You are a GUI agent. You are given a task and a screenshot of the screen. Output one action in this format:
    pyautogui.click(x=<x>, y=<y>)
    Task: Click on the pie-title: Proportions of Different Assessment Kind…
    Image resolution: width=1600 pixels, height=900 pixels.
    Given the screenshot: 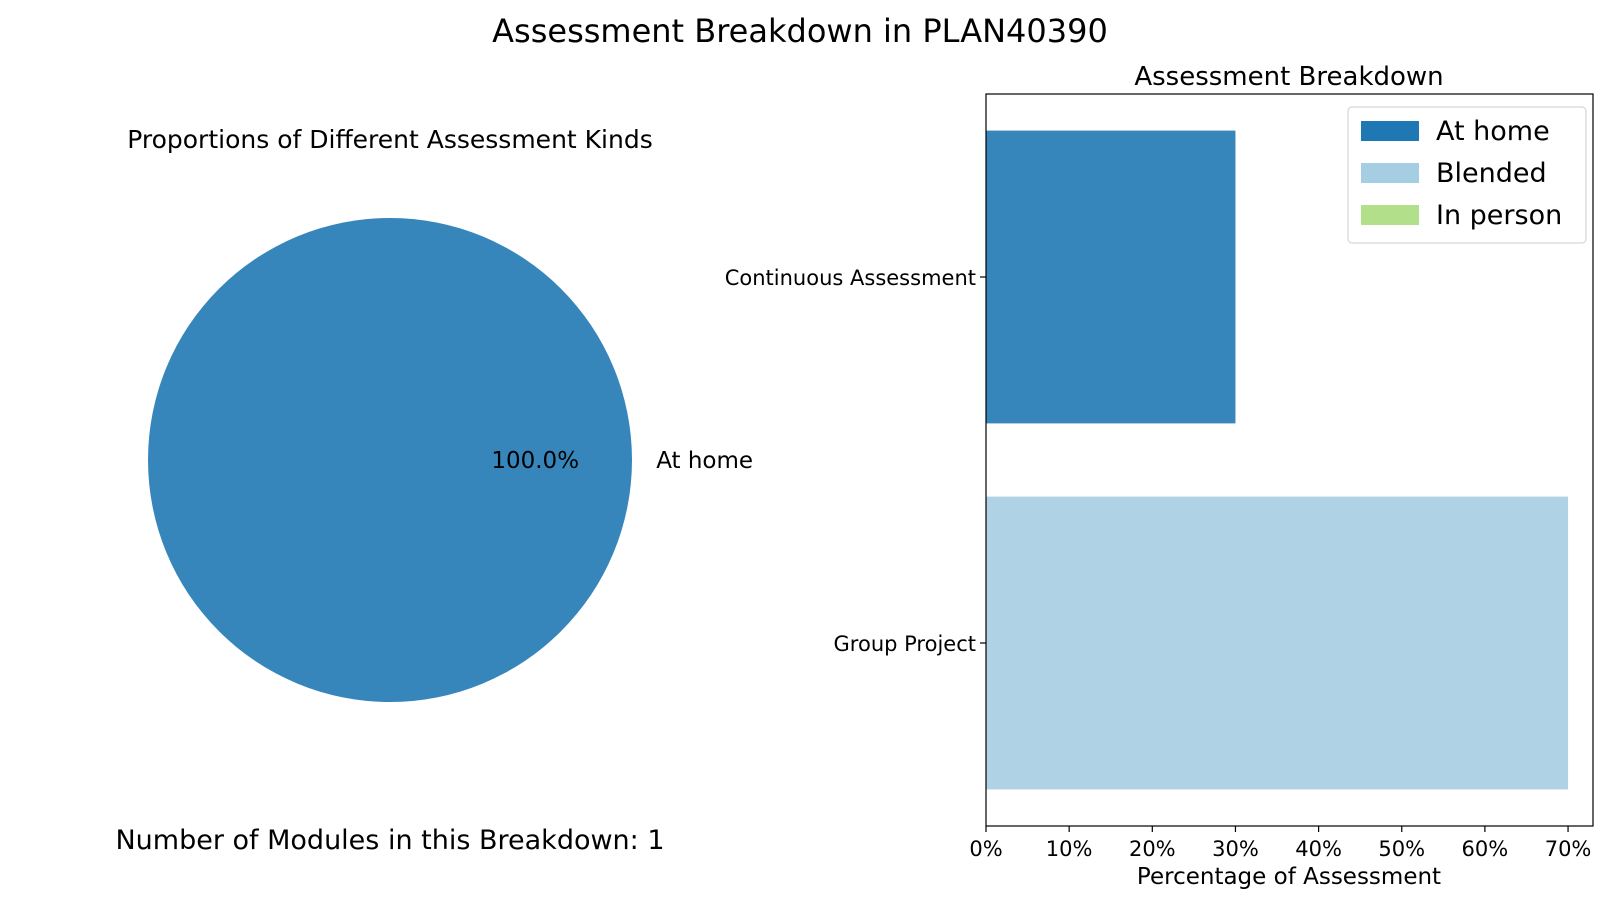 What is the action you would take?
    pyautogui.click(x=390, y=139)
    